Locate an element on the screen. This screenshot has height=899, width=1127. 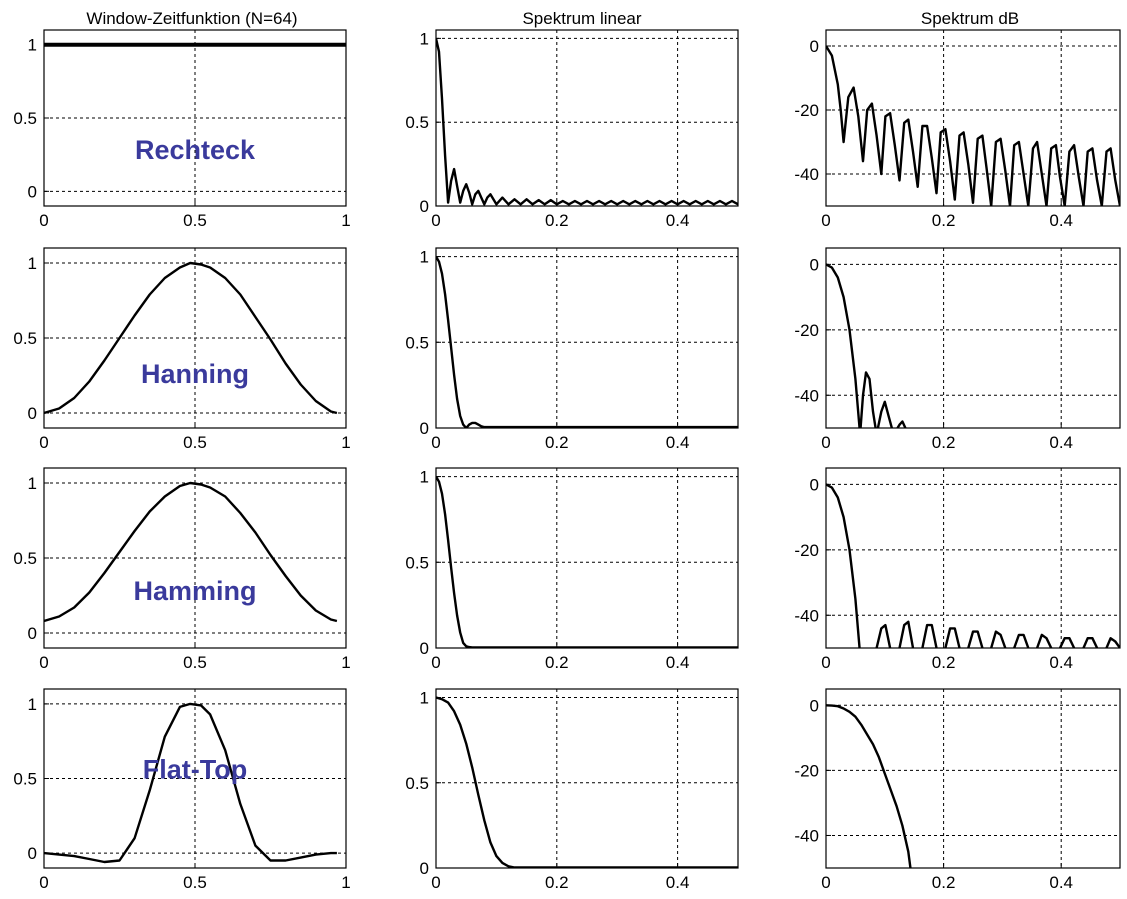
time-1-xtick-label-0: 0 is located at coordinates (43, 442).